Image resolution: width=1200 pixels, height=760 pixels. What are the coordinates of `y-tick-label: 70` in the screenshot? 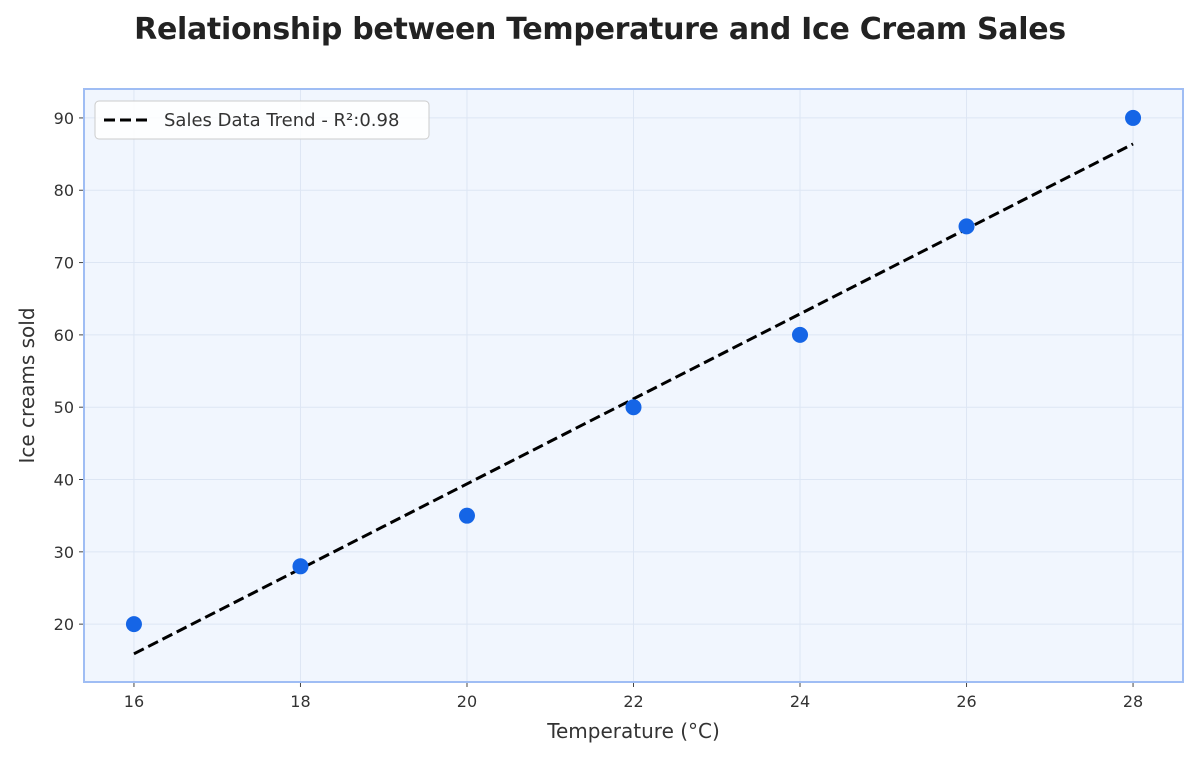 It's located at (64, 263).